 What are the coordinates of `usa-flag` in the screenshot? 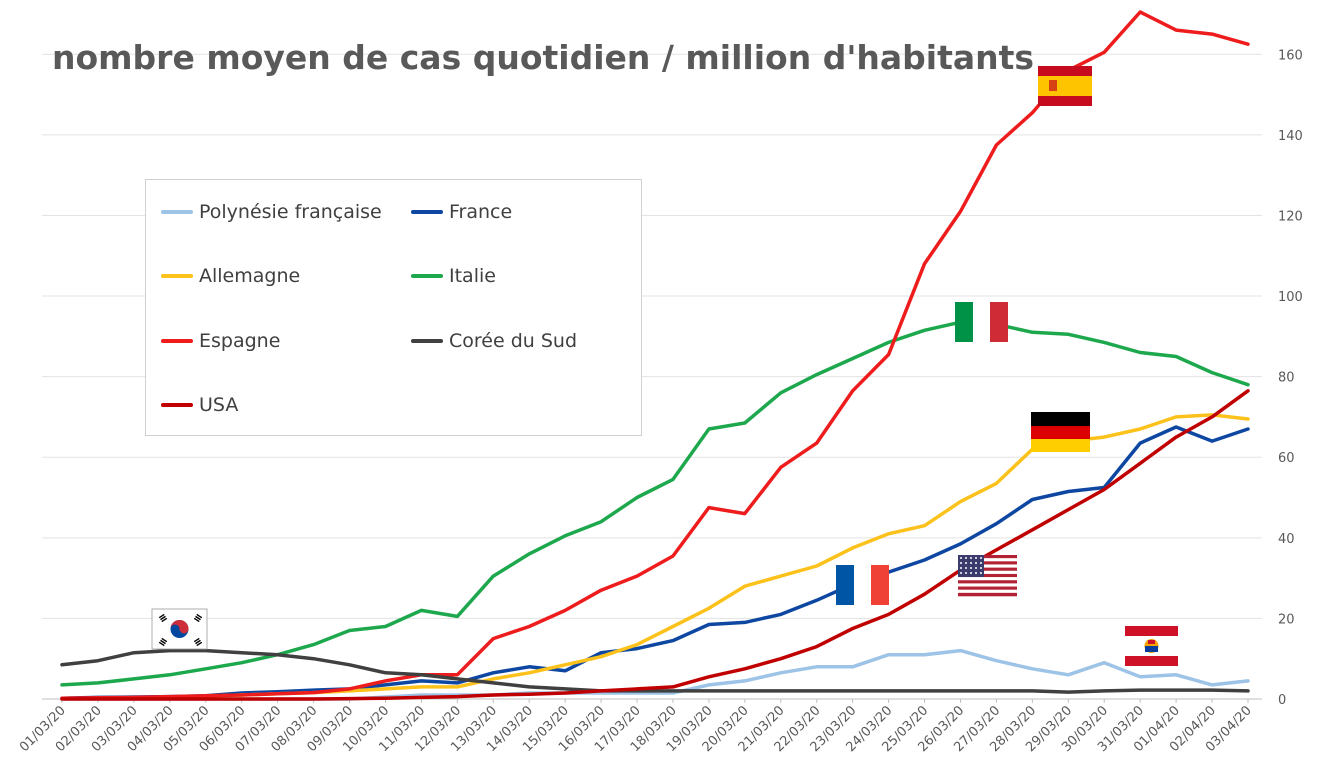 It's located at (987, 576).